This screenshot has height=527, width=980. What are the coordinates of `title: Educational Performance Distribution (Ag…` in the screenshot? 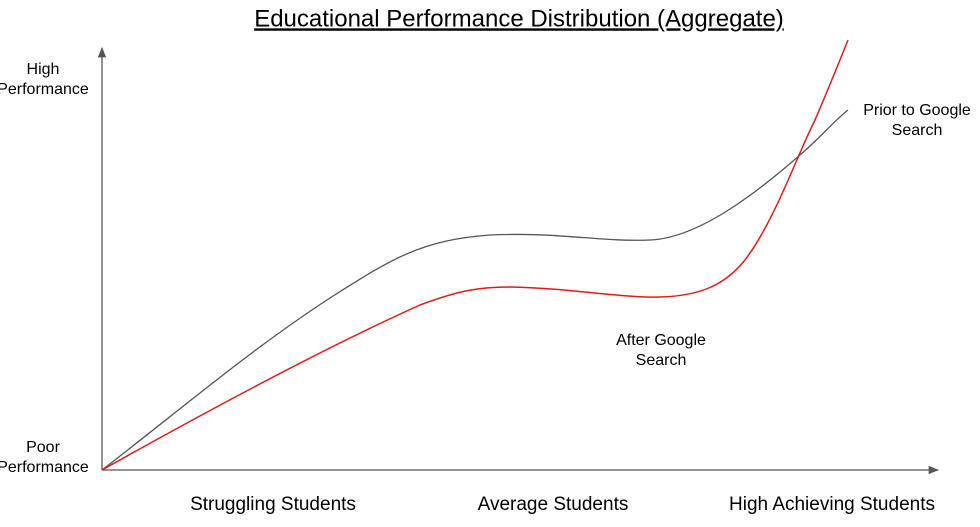 It's located at (519, 18).